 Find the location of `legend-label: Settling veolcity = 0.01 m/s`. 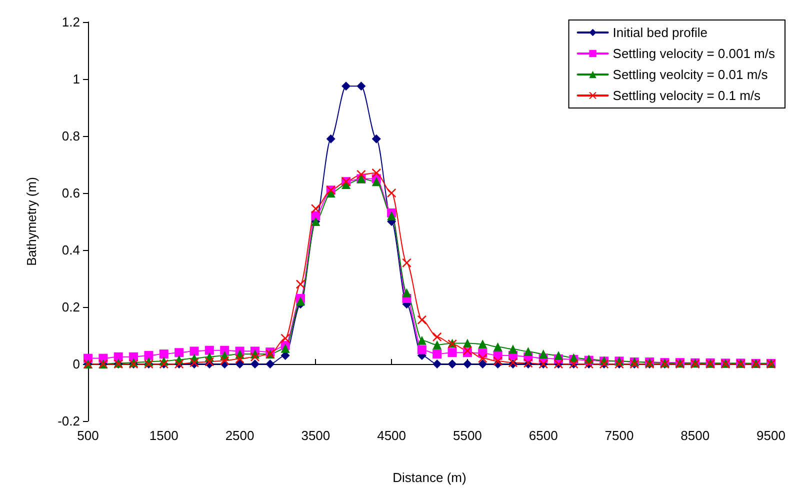

legend-label: Settling veolcity = 0.01 m/s is located at coordinates (690, 74).